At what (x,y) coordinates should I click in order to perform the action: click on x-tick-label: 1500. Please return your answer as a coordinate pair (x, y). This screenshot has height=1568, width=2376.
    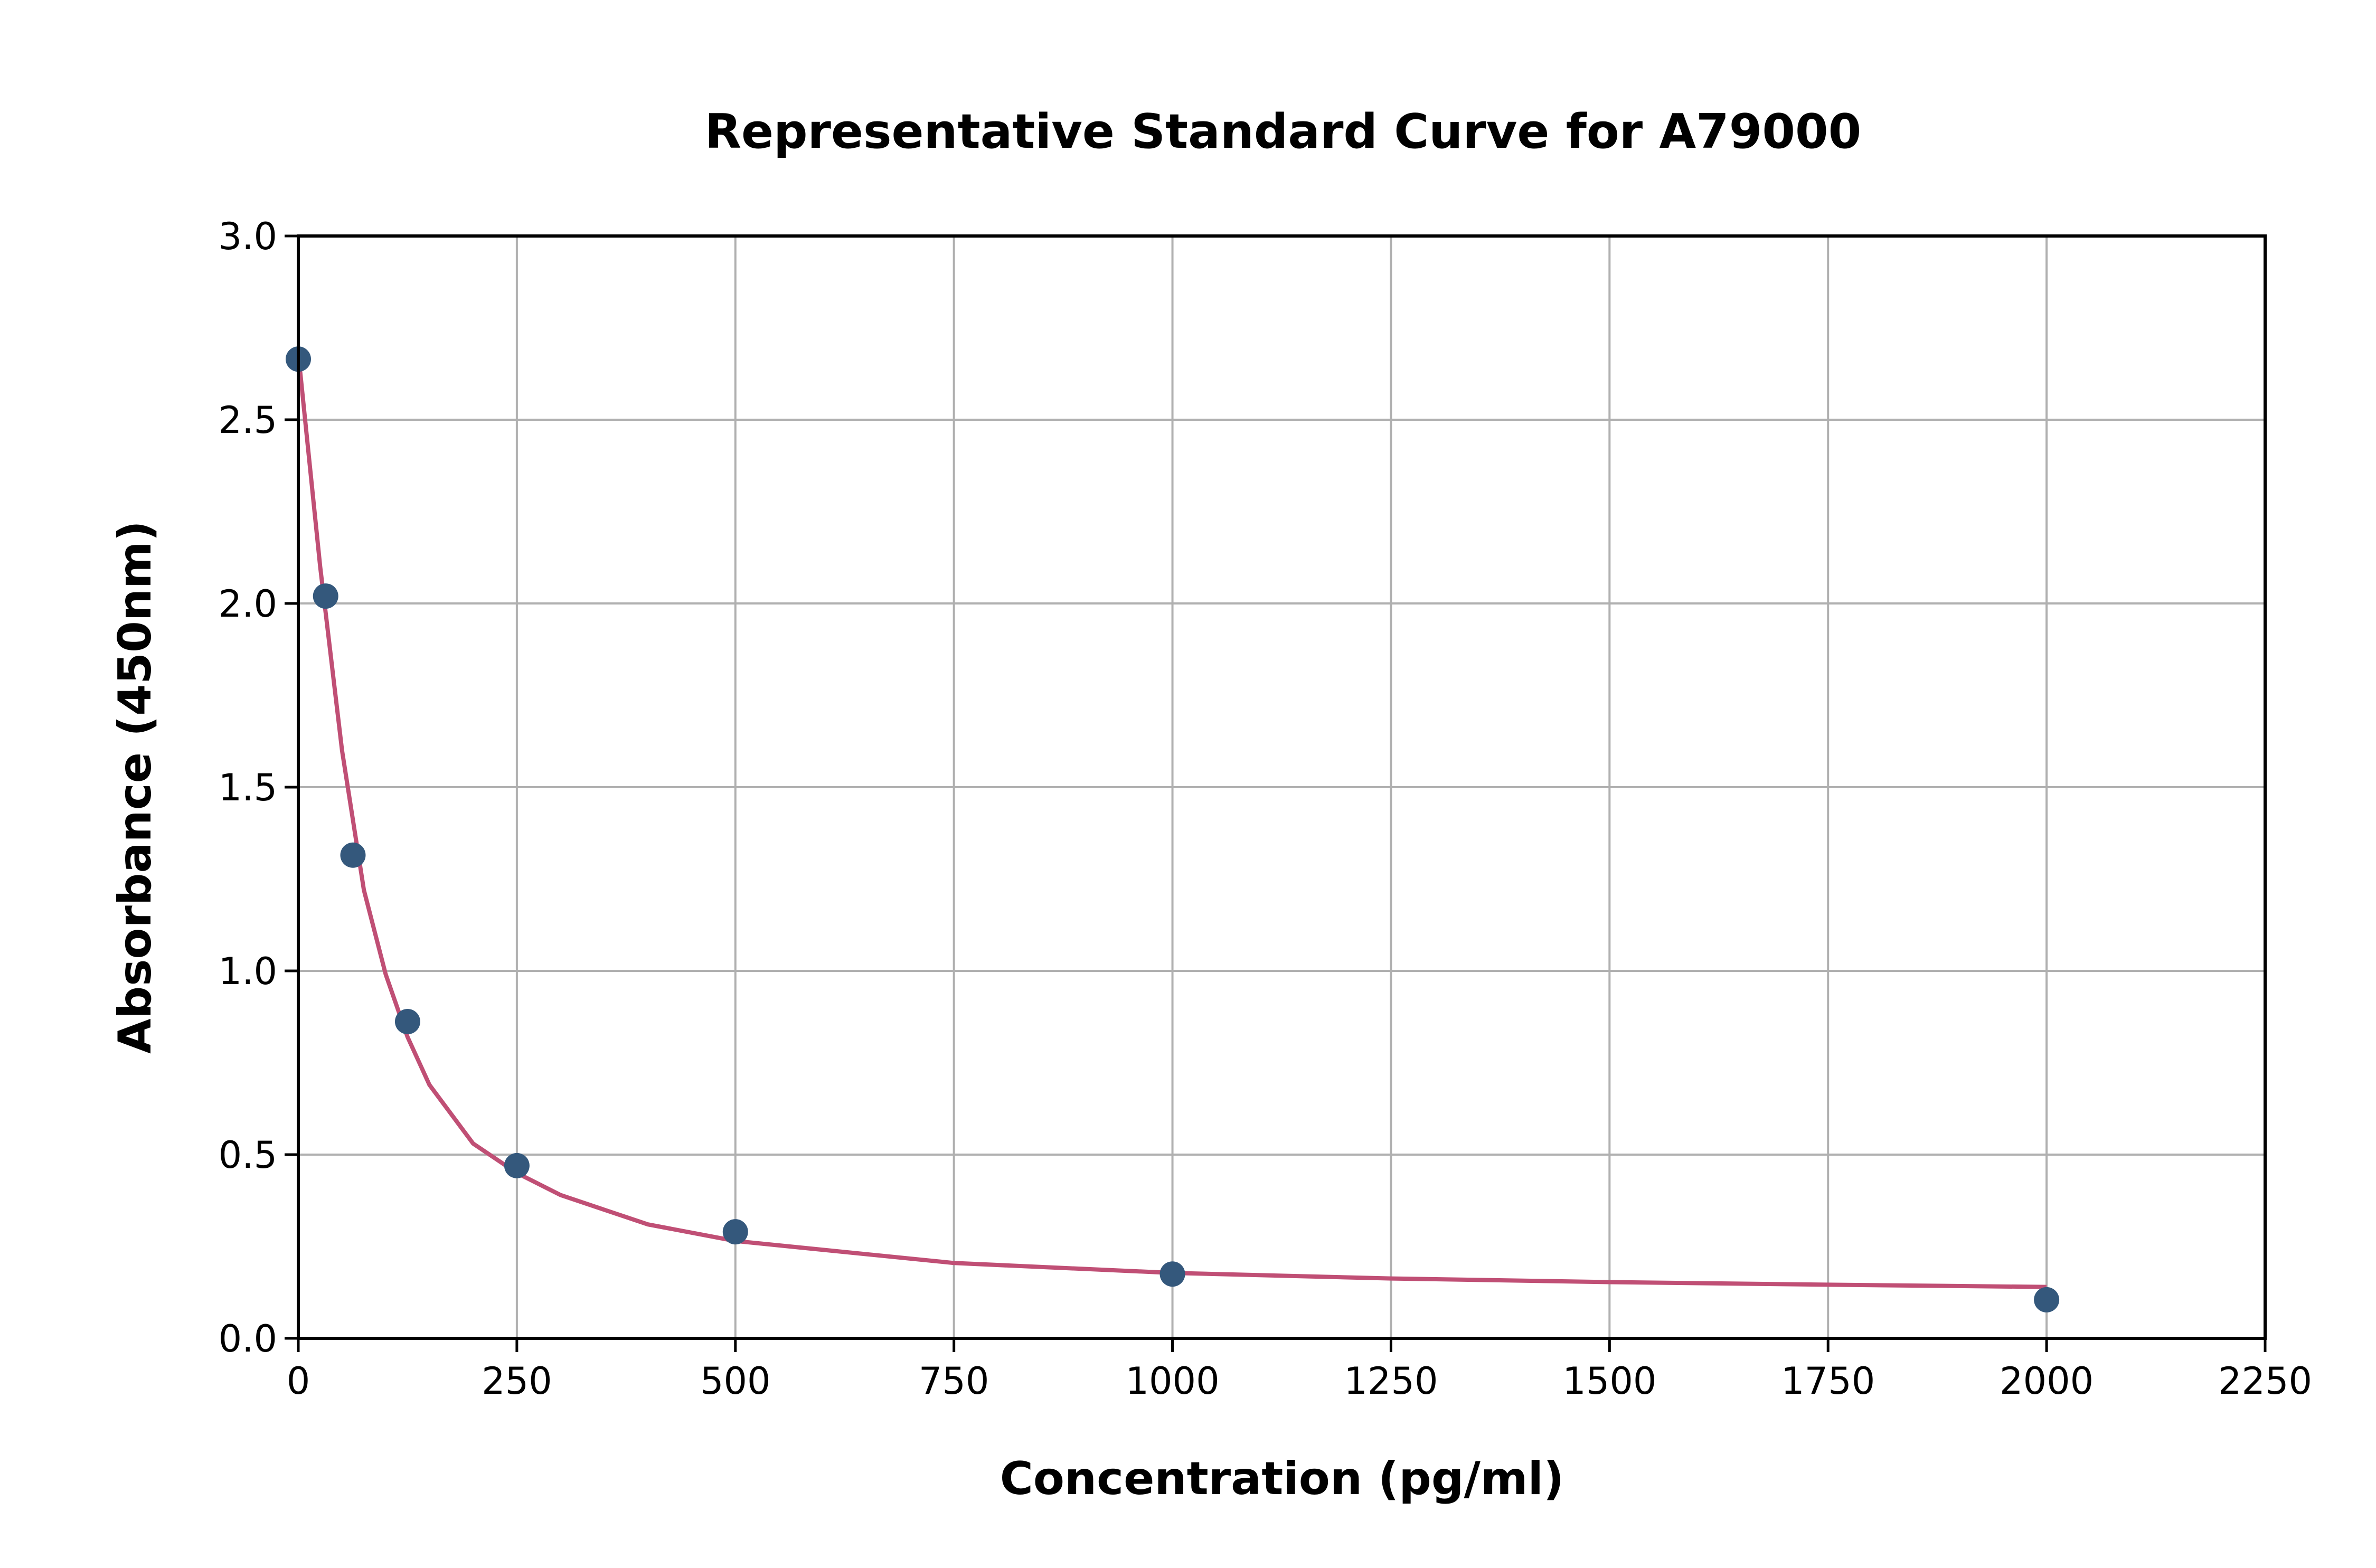
    Looking at the image, I should click on (1609, 1381).